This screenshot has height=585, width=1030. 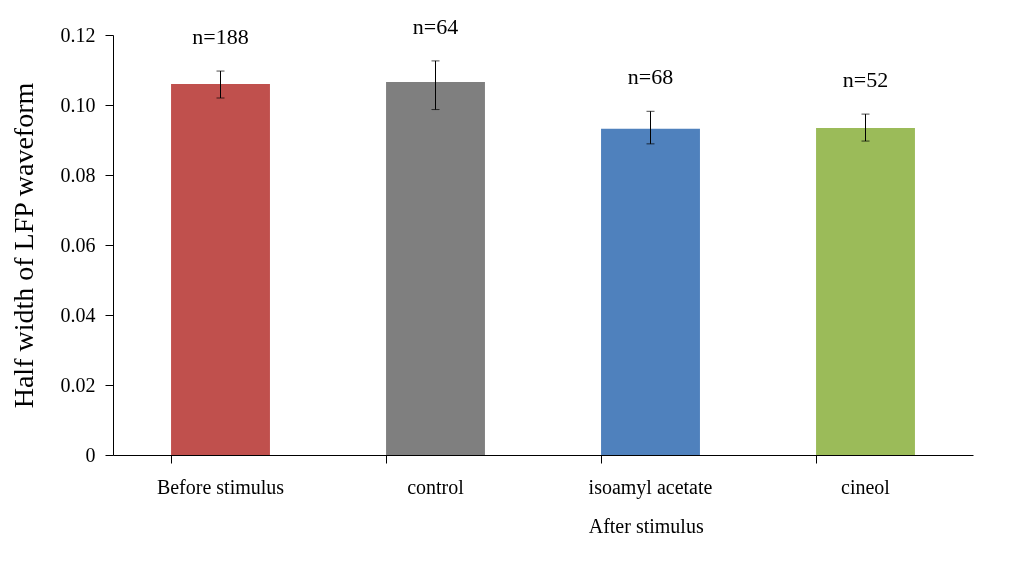 What do you see at coordinates (78, 384) in the screenshot?
I see `y-tick-label: 0.02` at bounding box center [78, 384].